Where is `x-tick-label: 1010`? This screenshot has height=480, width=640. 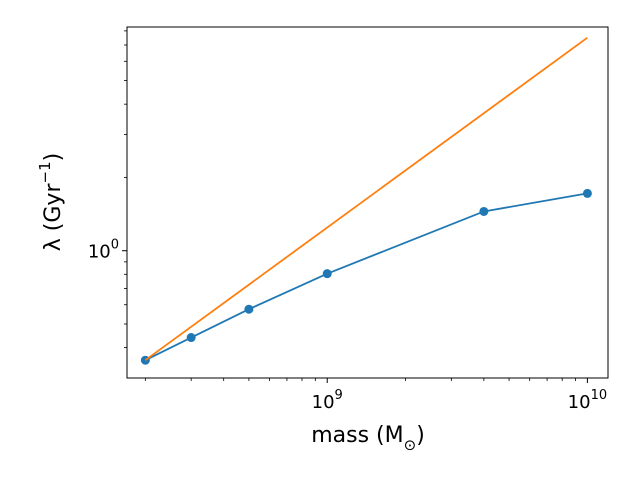
x-tick-label: 1010 is located at coordinates (587, 400).